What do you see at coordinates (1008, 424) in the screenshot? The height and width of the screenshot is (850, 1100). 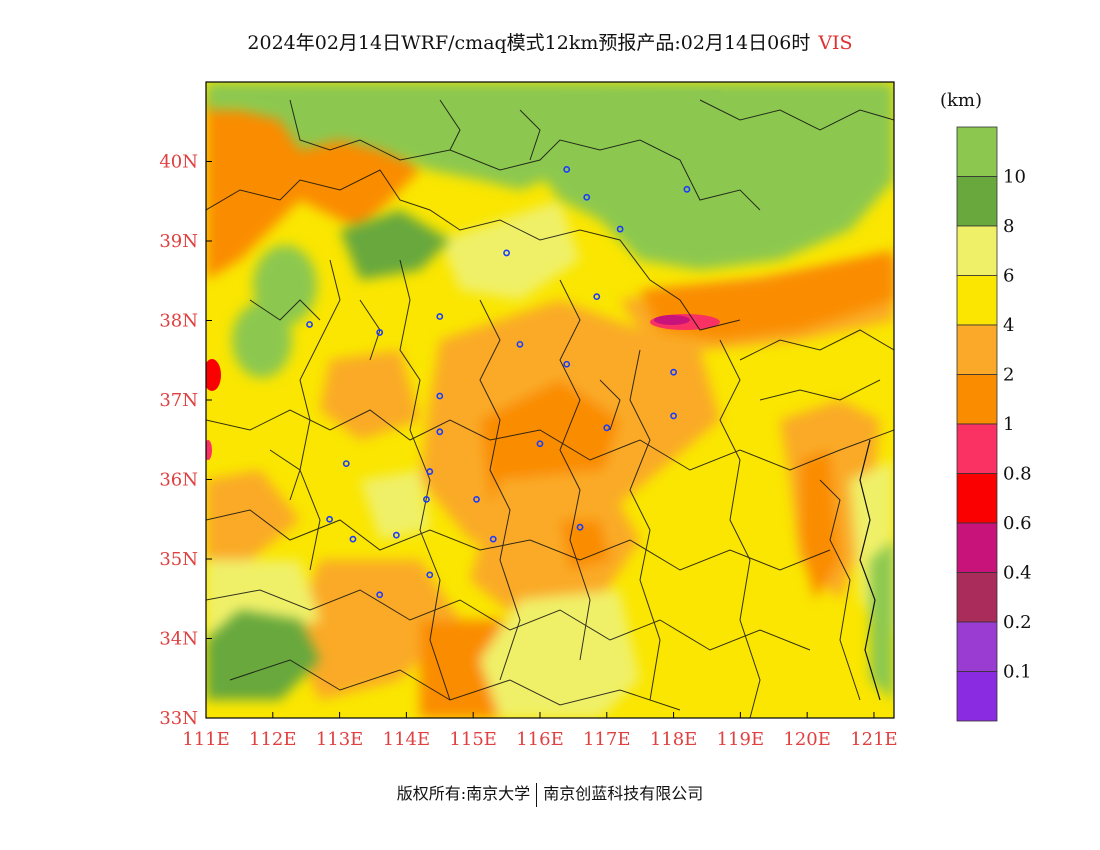 I see `colorbar-label: 1` at bounding box center [1008, 424].